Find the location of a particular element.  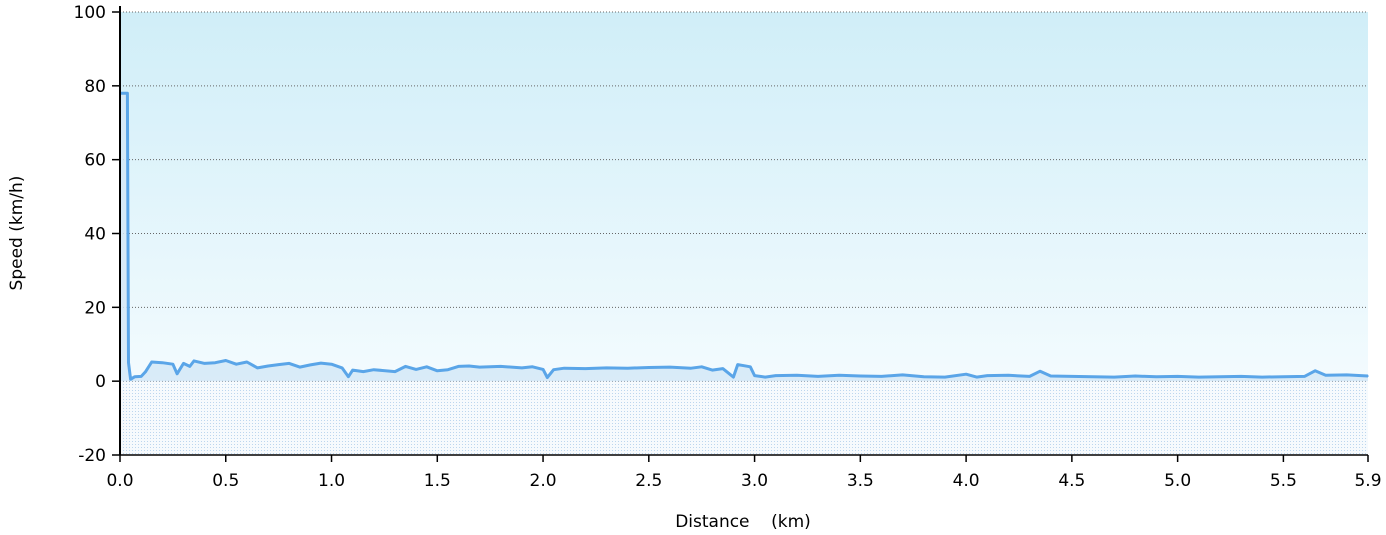

negative-band is located at coordinates (744, 418).